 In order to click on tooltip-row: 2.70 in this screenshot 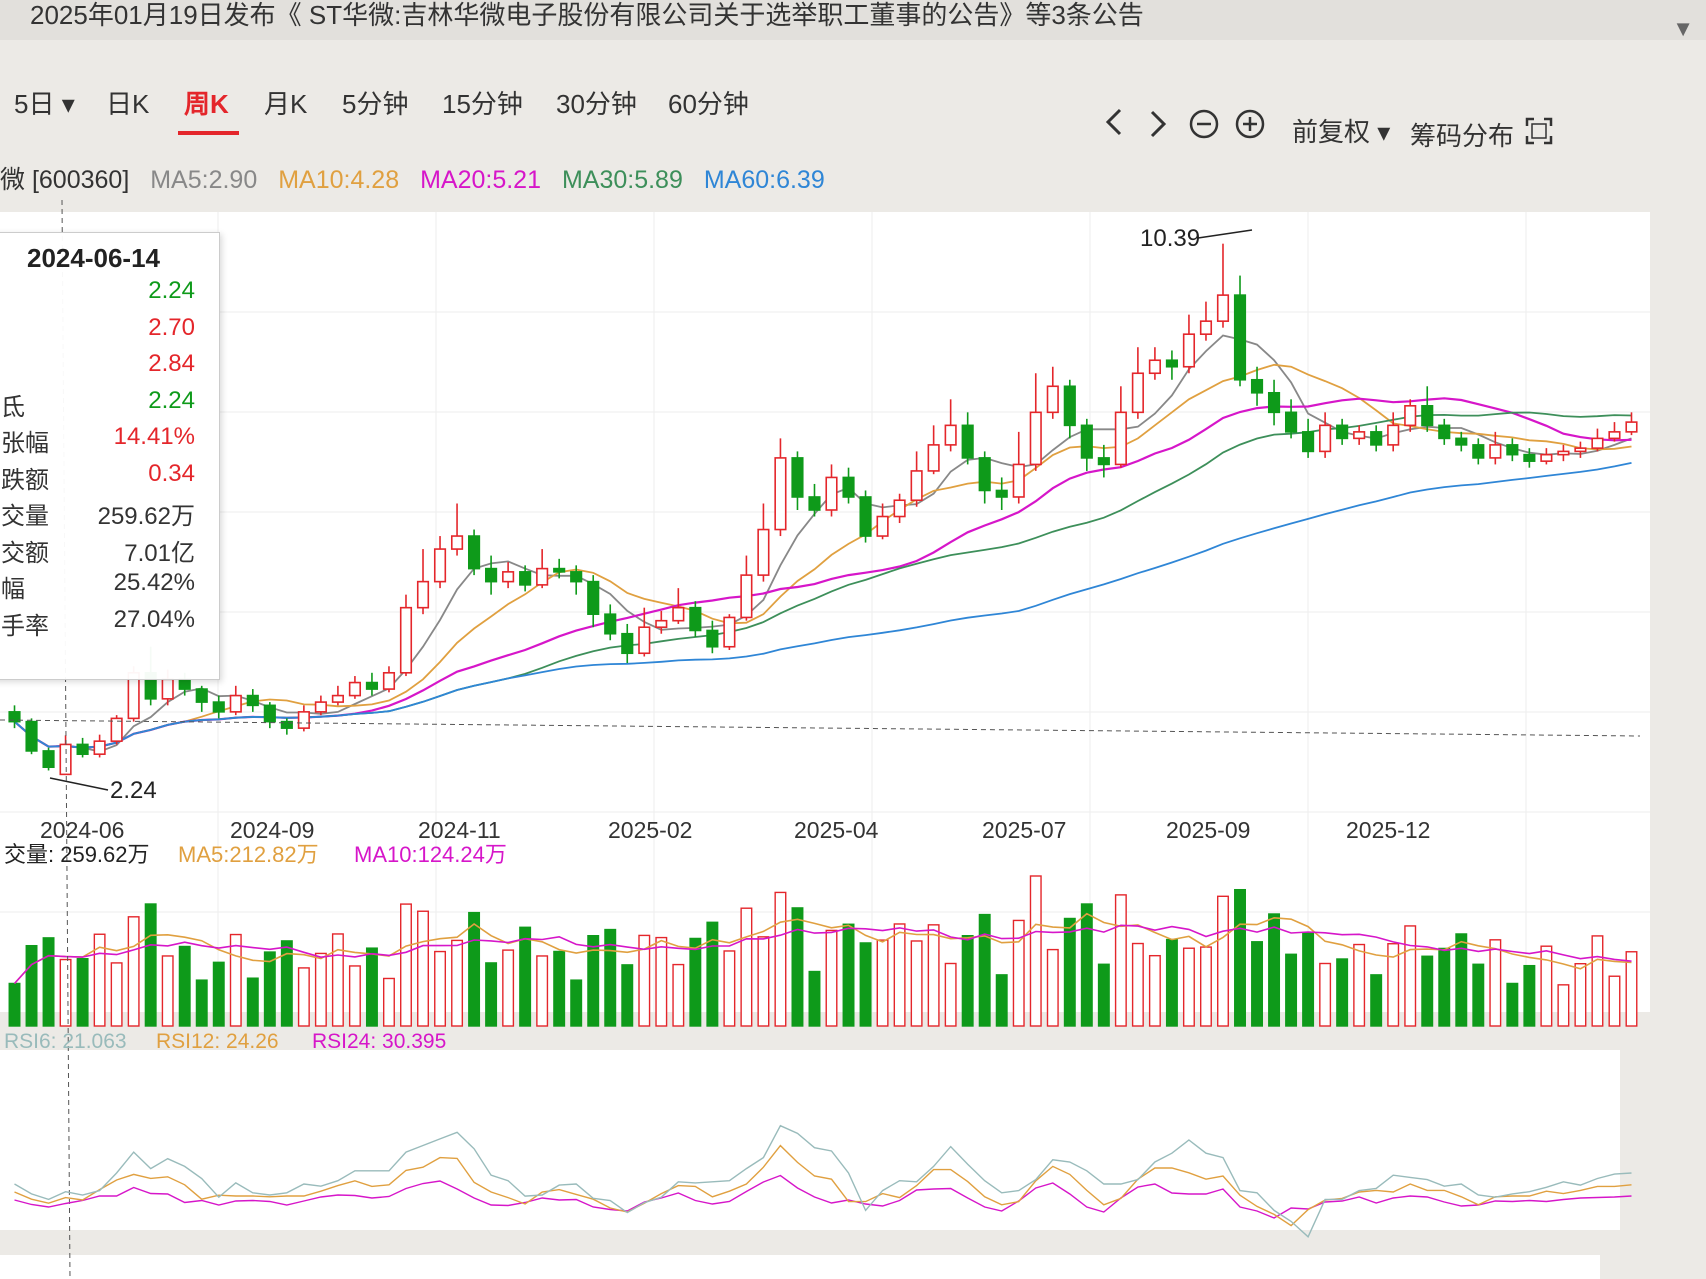, I will do `click(101, 332)`.